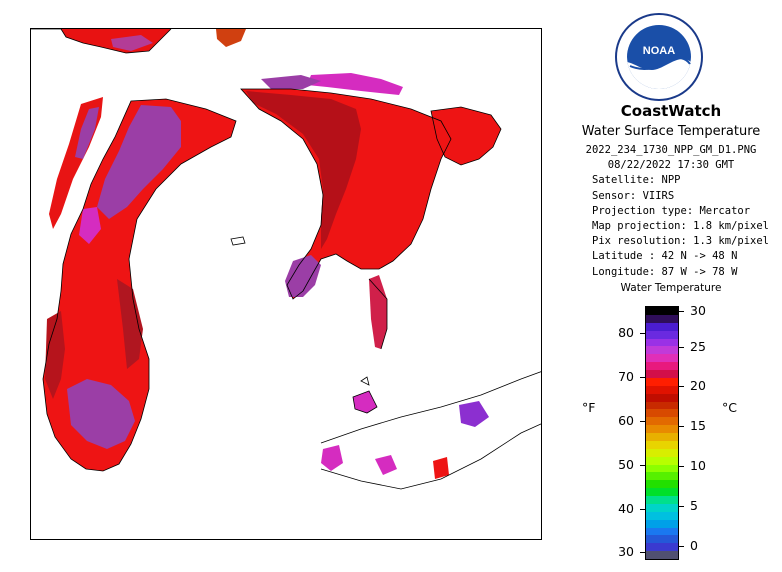 Image resolution: width=782 pixels, height=572 pixels. I want to click on temperature-colorbar, so click(662, 433).